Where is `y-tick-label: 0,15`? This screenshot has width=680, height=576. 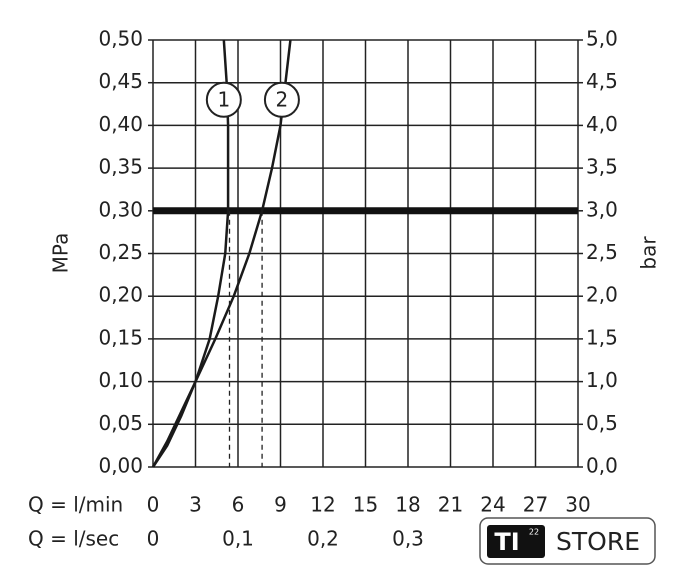
y-tick-label: 0,15 is located at coordinates (120, 337).